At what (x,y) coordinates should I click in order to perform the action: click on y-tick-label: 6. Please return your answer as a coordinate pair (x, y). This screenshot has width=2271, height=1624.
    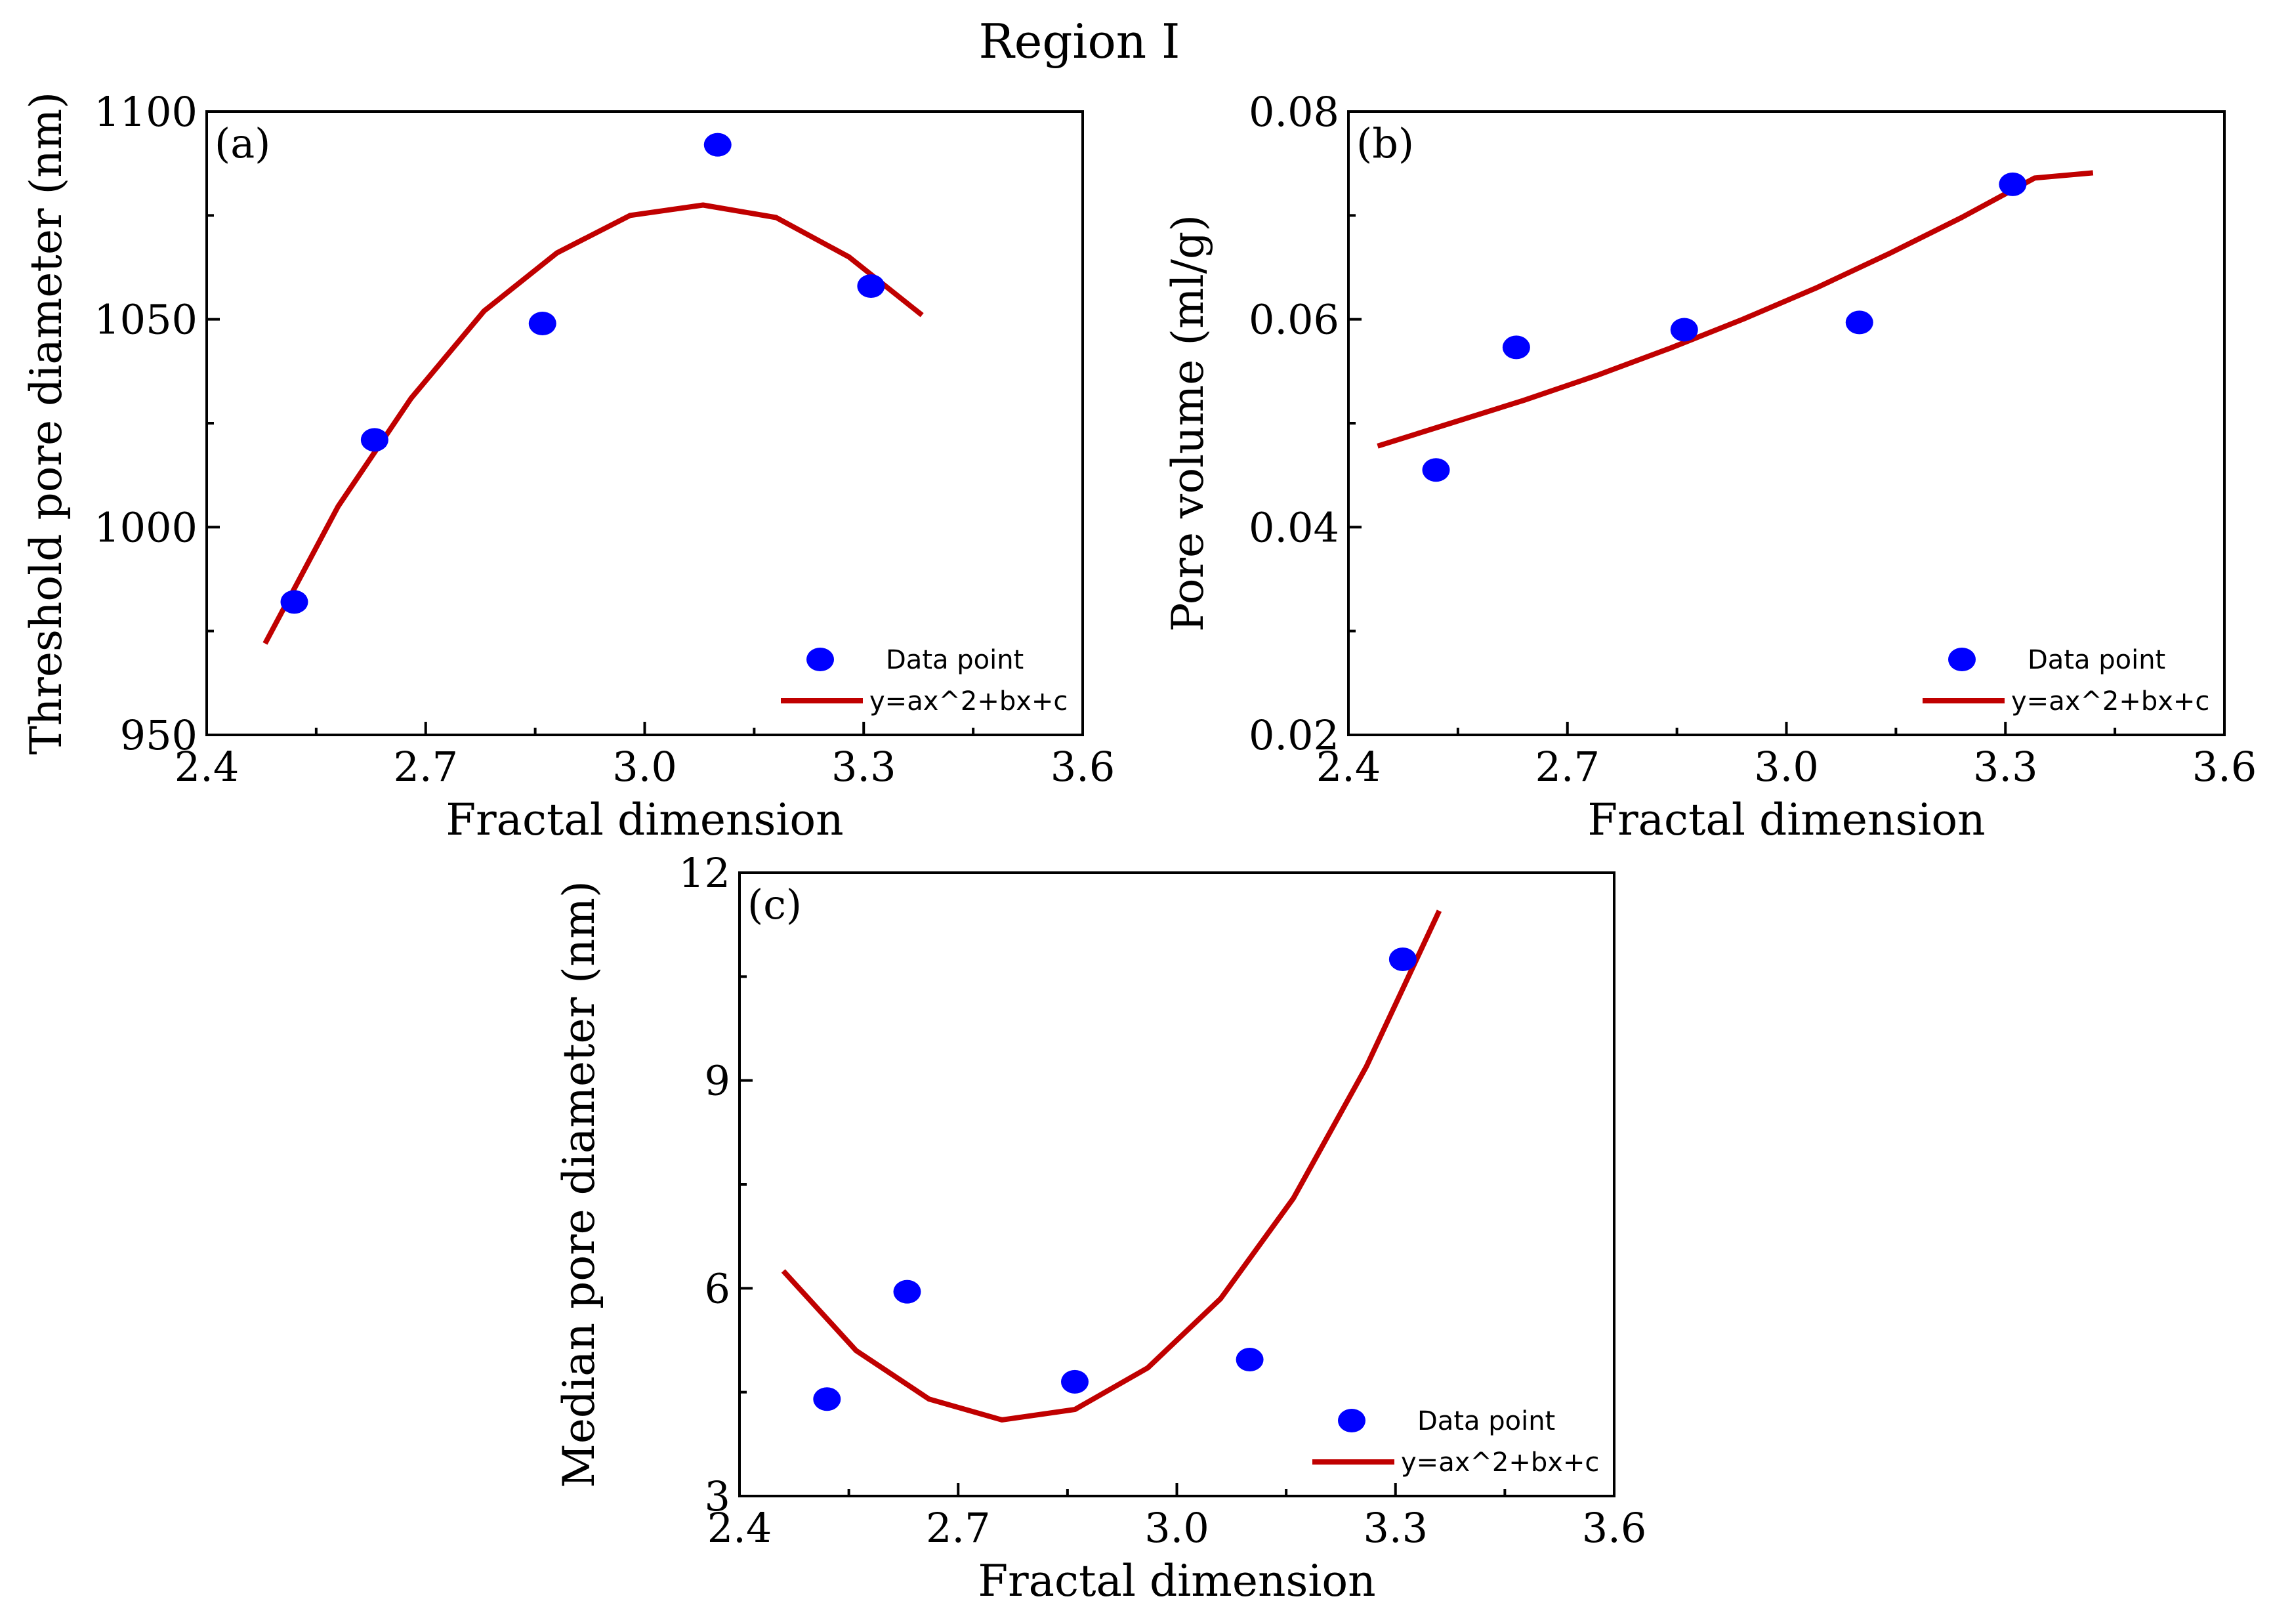
    Looking at the image, I should click on (717, 1288).